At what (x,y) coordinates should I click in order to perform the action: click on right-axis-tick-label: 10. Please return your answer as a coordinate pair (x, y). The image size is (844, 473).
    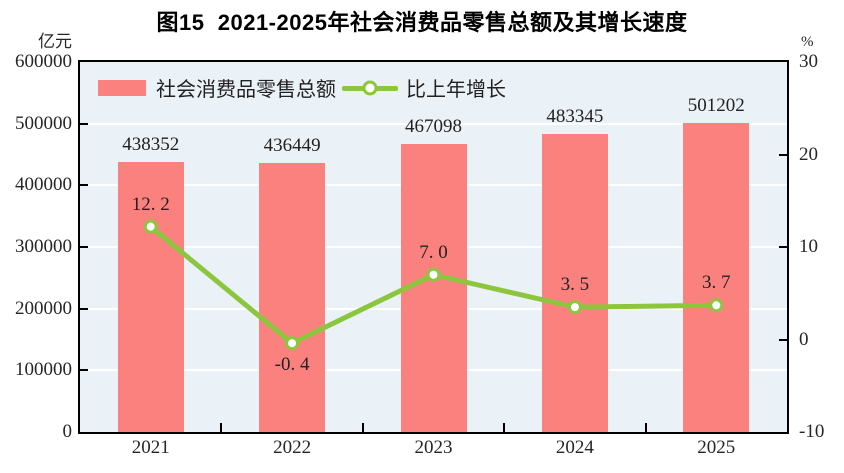
    Looking at the image, I should click on (808, 246).